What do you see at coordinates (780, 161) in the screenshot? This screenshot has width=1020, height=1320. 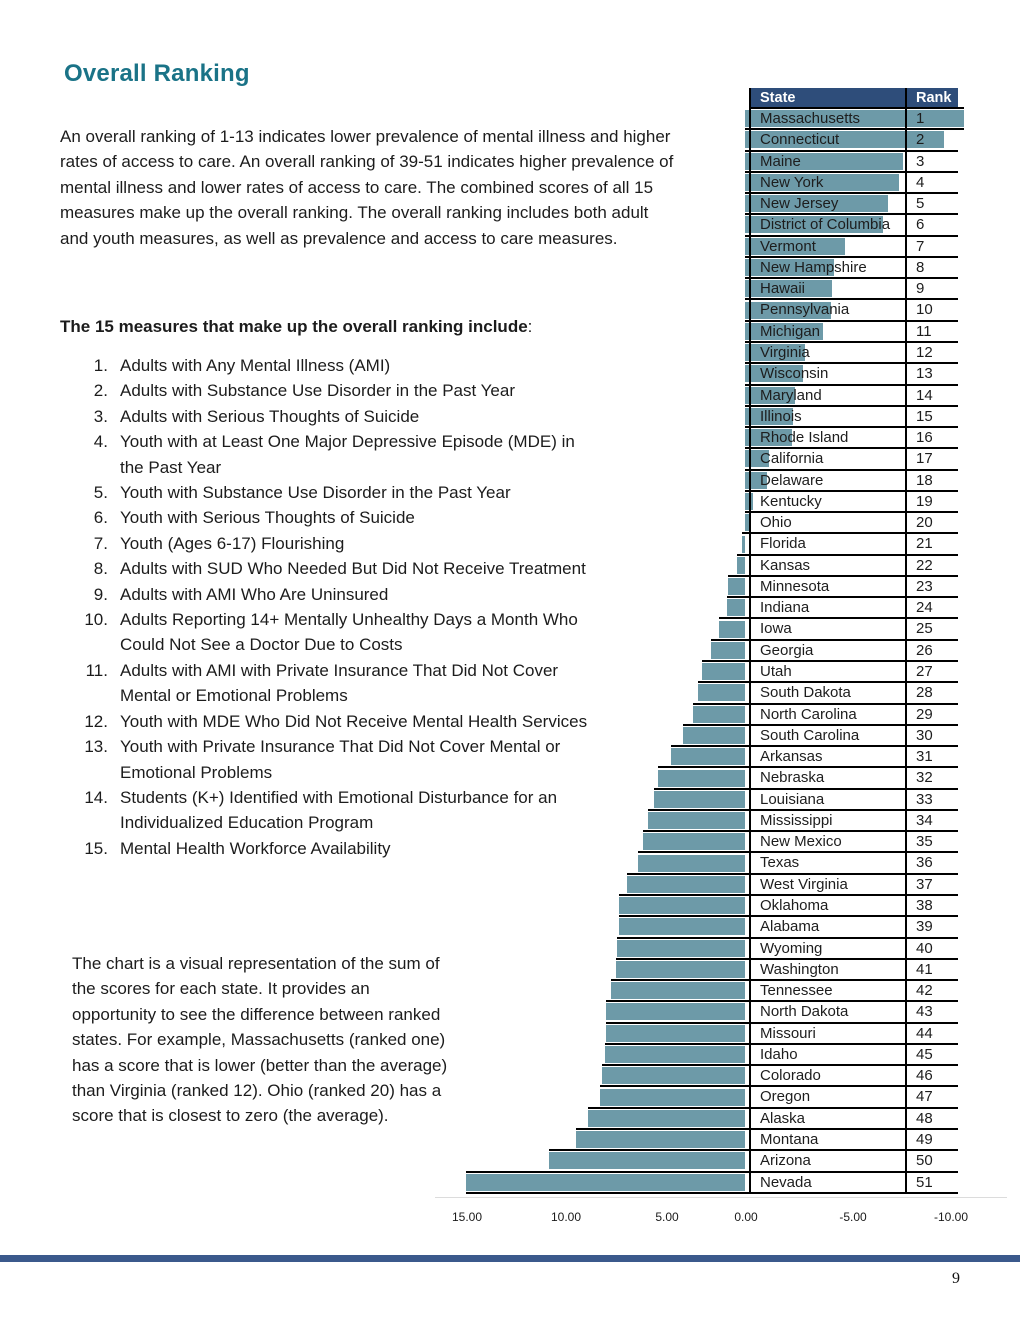 I see `state-cell: Maine` at bounding box center [780, 161].